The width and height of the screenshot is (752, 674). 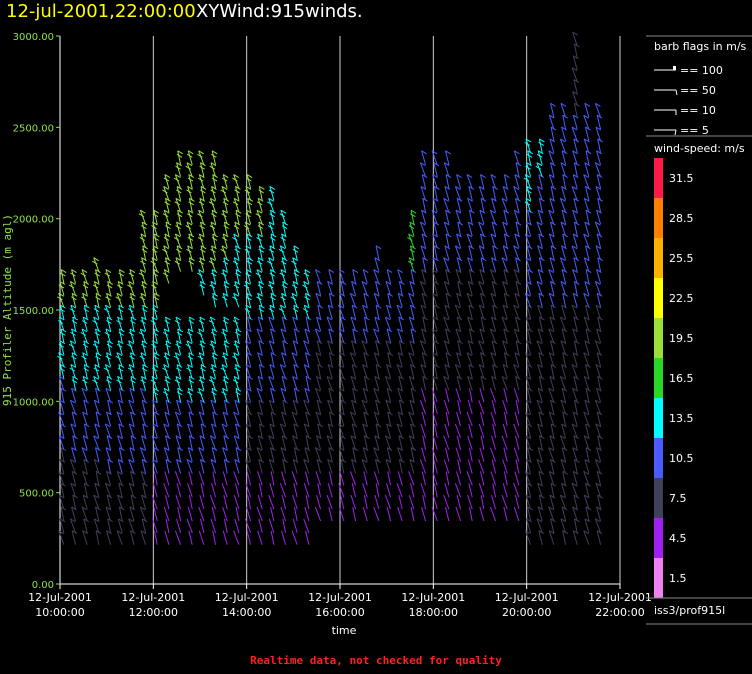 I want to click on x-tick-date: 12-Jul-2001, so click(x=153, y=597).